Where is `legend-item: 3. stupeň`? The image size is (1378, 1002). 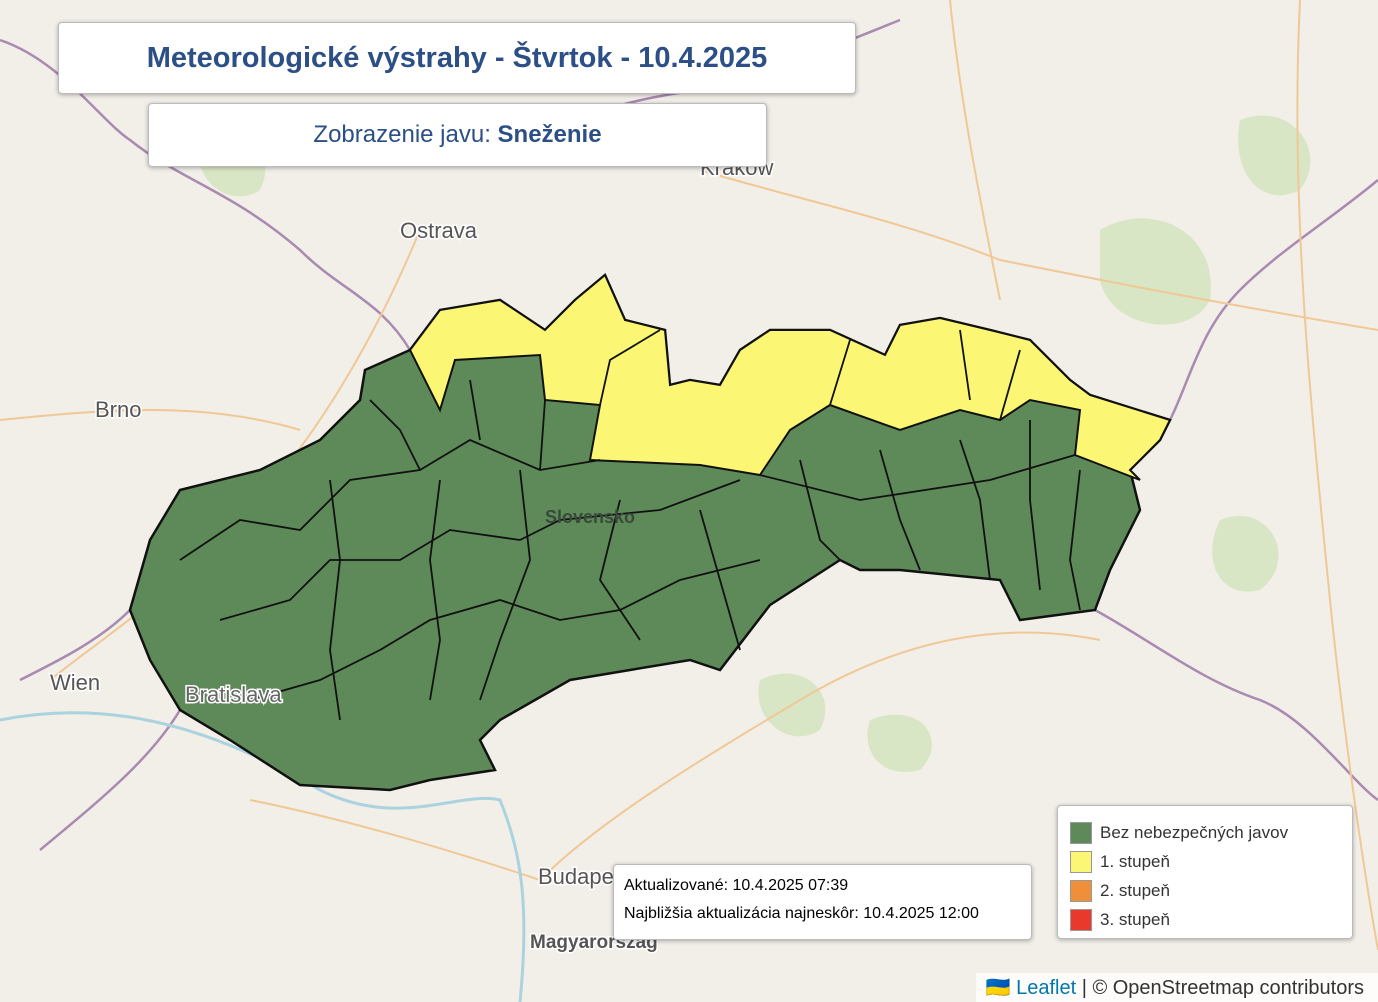
legend-item: 3. stupeň is located at coordinates (1205, 919).